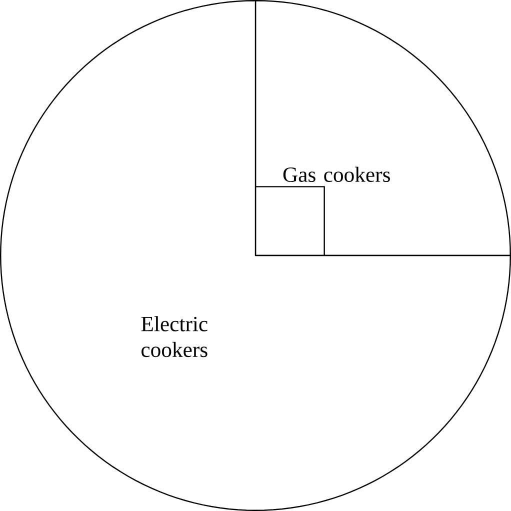 The height and width of the screenshot is (511, 511). I want to click on slice-label: Gas cookers, so click(336, 174).